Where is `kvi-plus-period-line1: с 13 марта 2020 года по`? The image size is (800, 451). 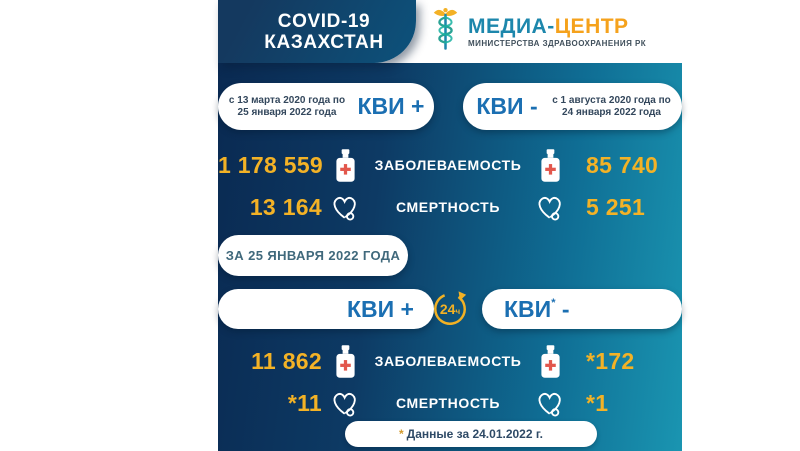 kvi-plus-period-line1: с 13 марта 2020 года по is located at coordinates (287, 100).